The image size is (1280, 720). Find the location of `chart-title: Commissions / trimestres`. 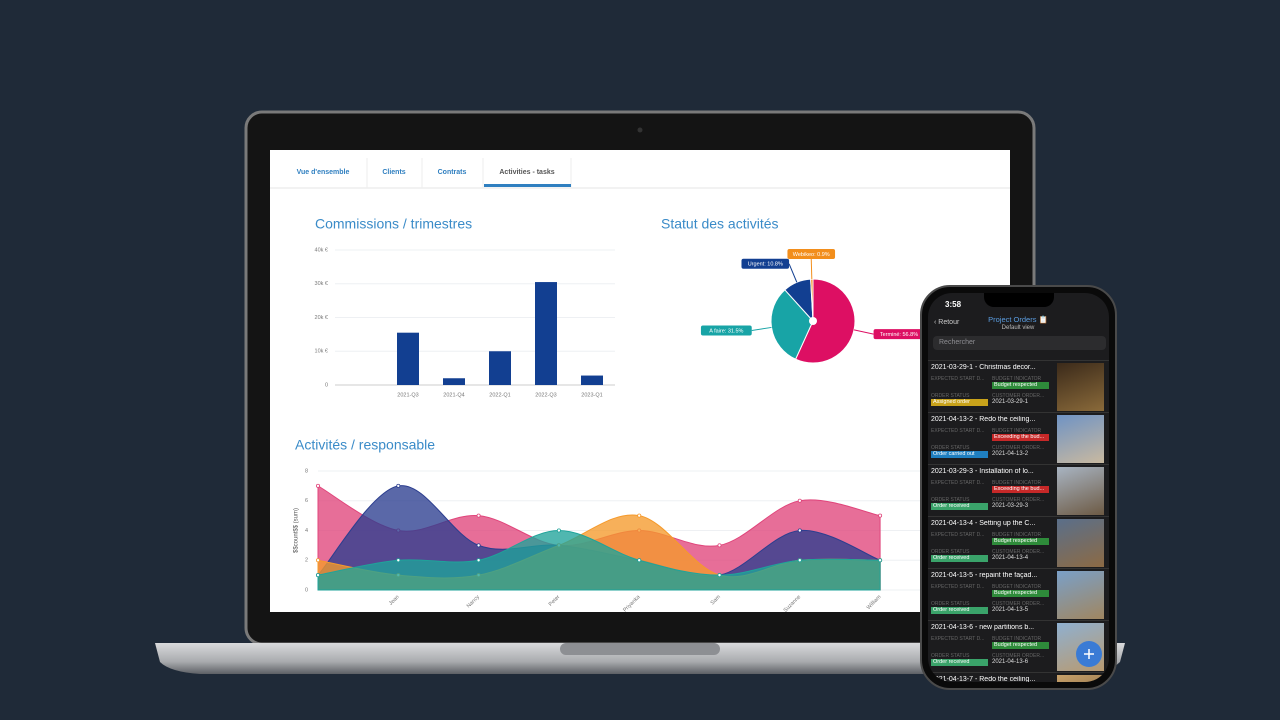

chart-title: Commissions / trimestres is located at coordinates (393, 224).